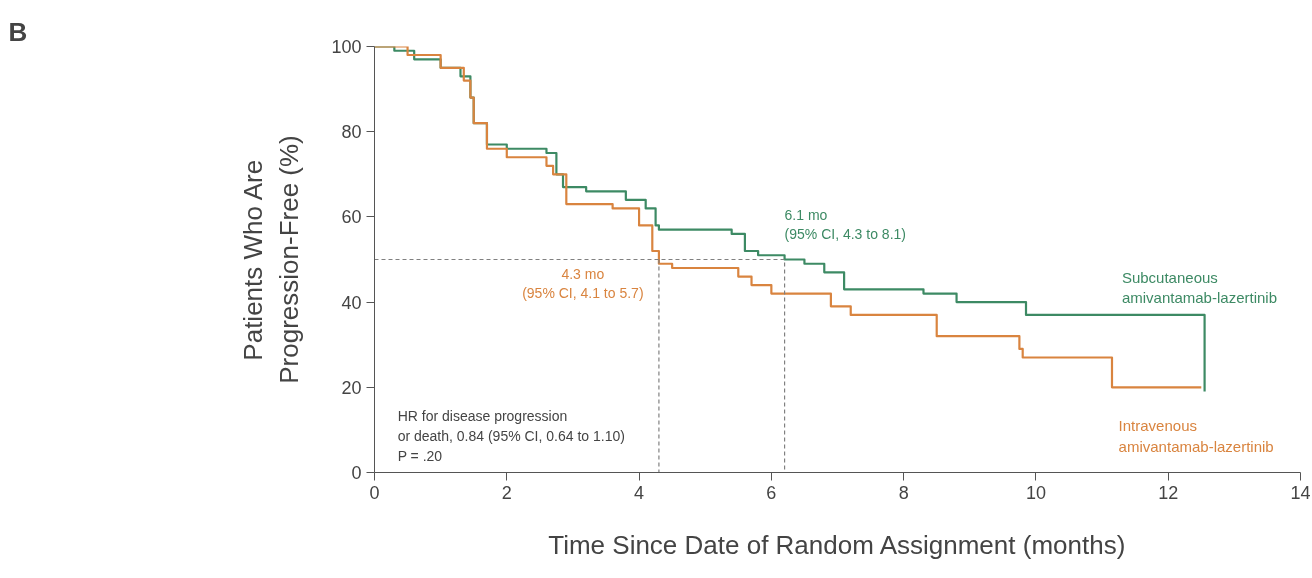 This screenshot has width=1312, height=578. What do you see at coordinates (356, 473) in the screenshot?
I see `y-tick-label: 0` at bounding box center [356, 473].